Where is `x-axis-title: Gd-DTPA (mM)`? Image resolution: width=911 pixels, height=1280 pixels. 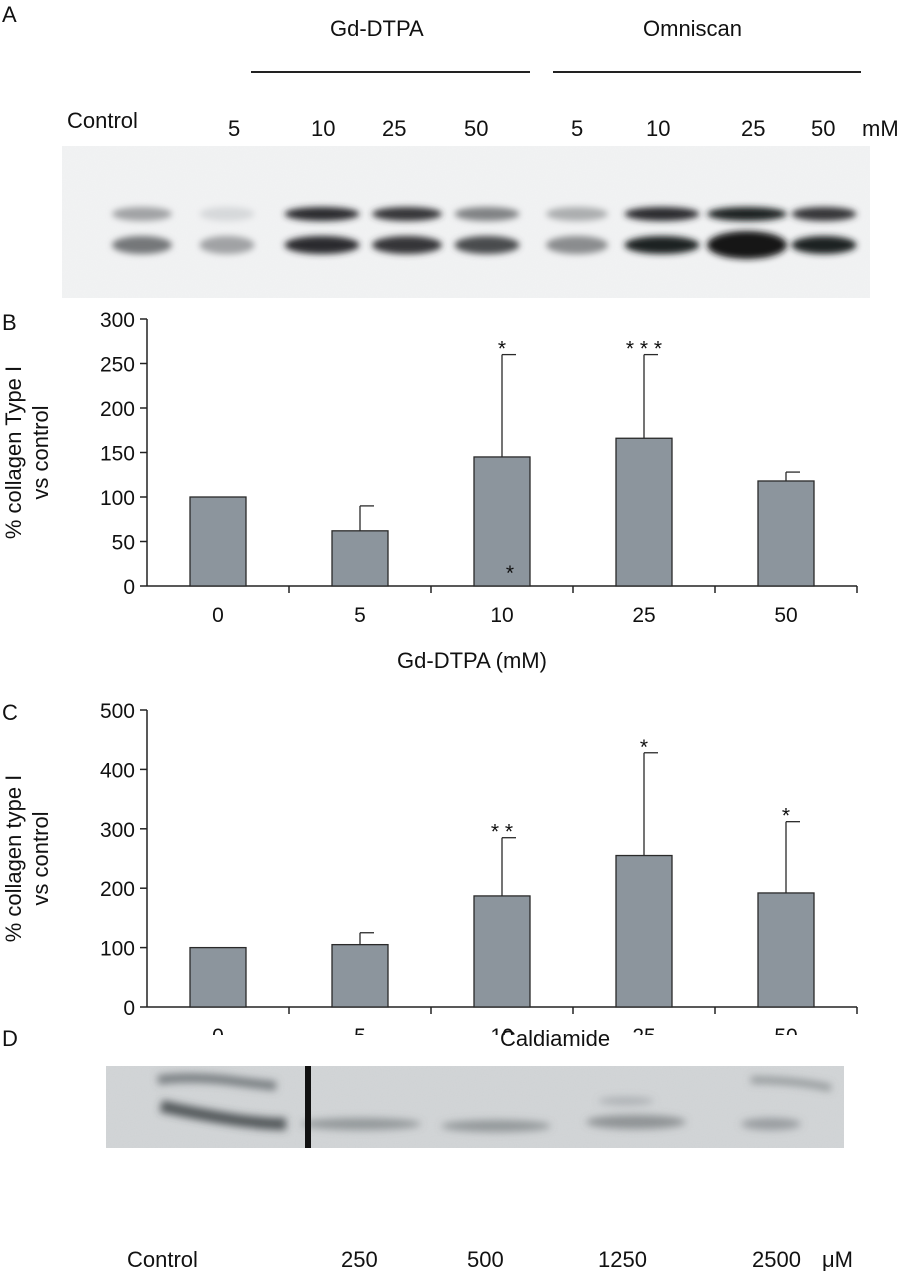
x-axis-title: Gd-DTPA (mM) is located at coordinates (472, 660).